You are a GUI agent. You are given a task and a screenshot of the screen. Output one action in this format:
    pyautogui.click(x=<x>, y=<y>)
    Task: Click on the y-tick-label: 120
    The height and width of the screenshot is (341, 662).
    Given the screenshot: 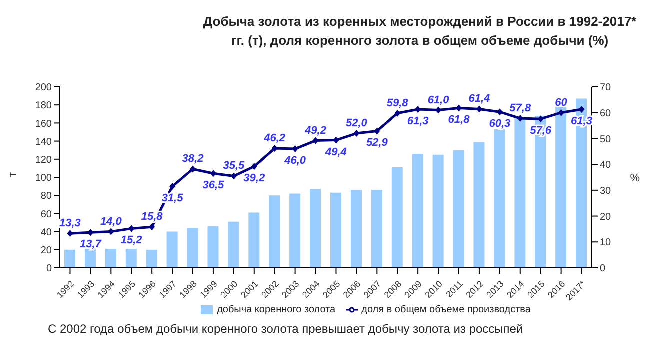 What is the action you would take?
    pyautogui.click(x=43, y=160)
    